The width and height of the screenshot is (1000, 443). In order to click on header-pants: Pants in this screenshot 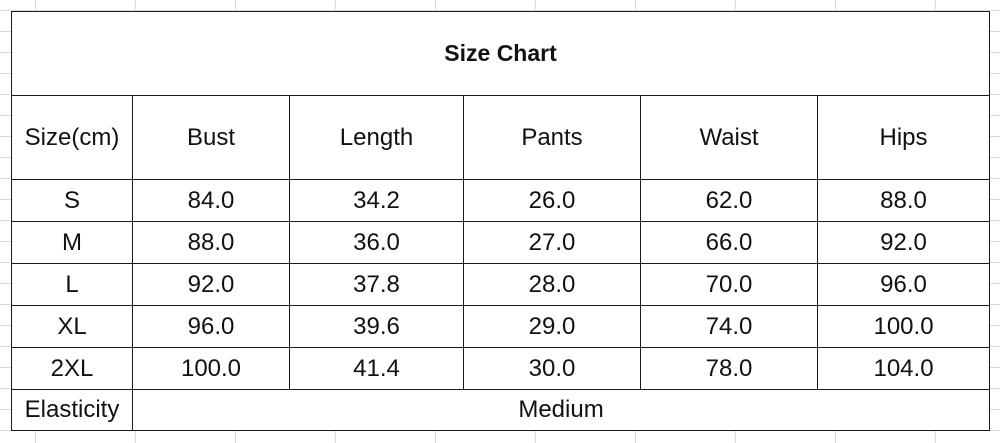, I will do `click(552, 137)`.